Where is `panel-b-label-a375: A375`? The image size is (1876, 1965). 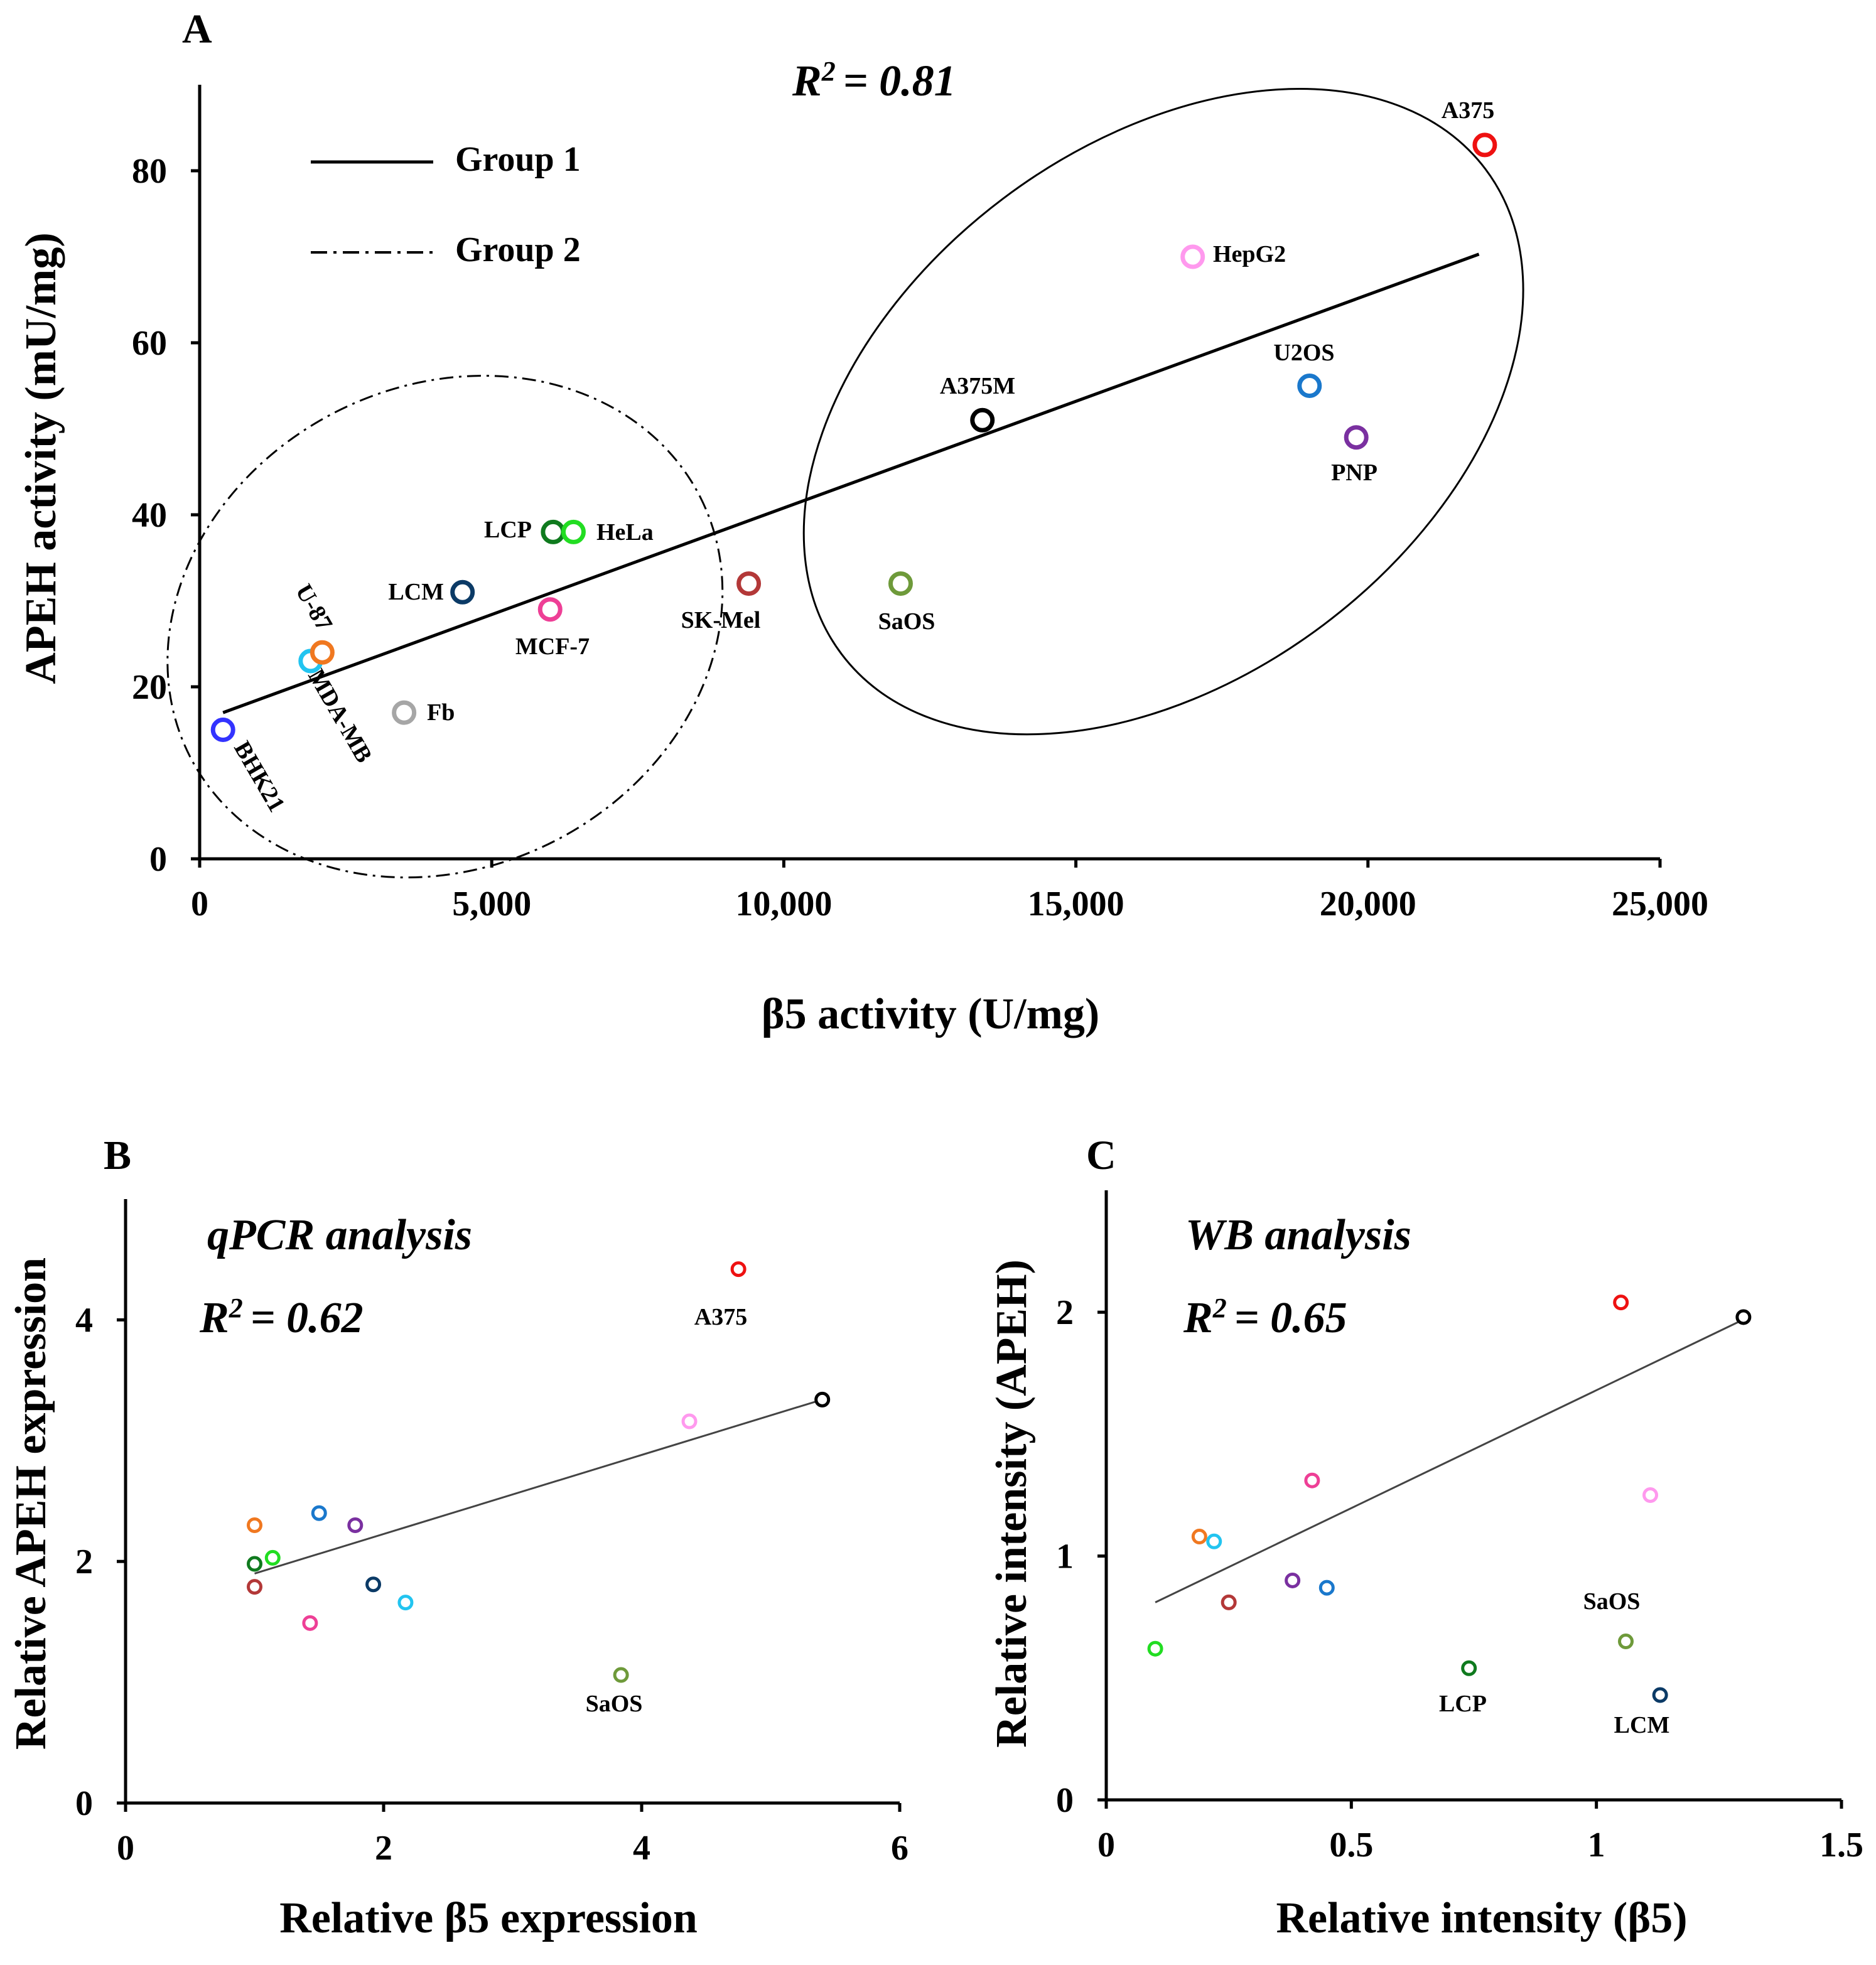
panel-b-label-a375: A375 is located at coordinates (720, 1317).